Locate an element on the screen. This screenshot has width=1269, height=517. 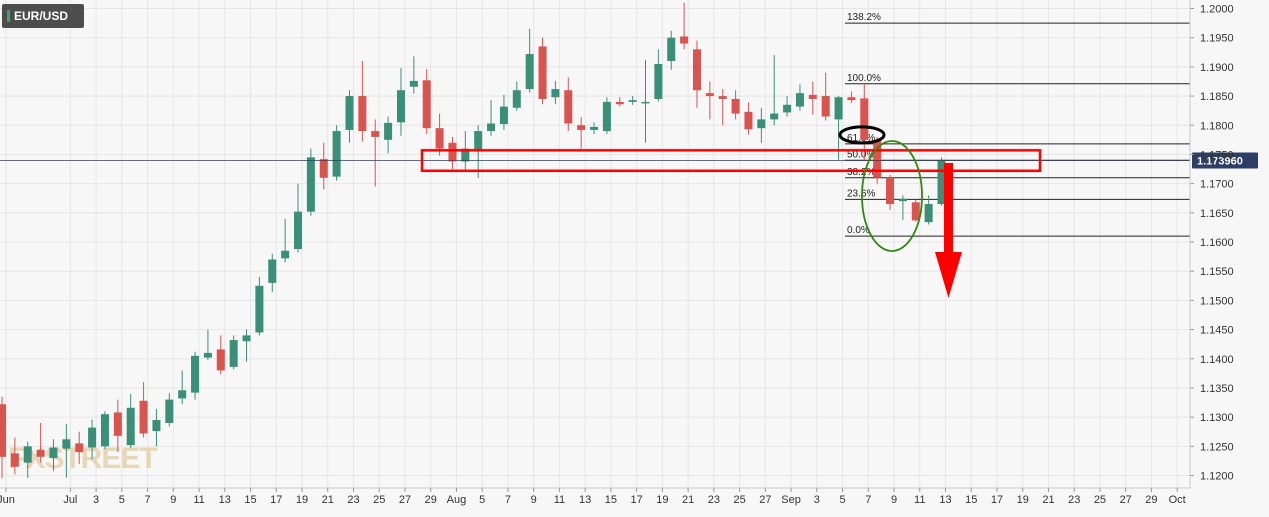
x-tick-label: 25 is located at coordinates (739, 500).